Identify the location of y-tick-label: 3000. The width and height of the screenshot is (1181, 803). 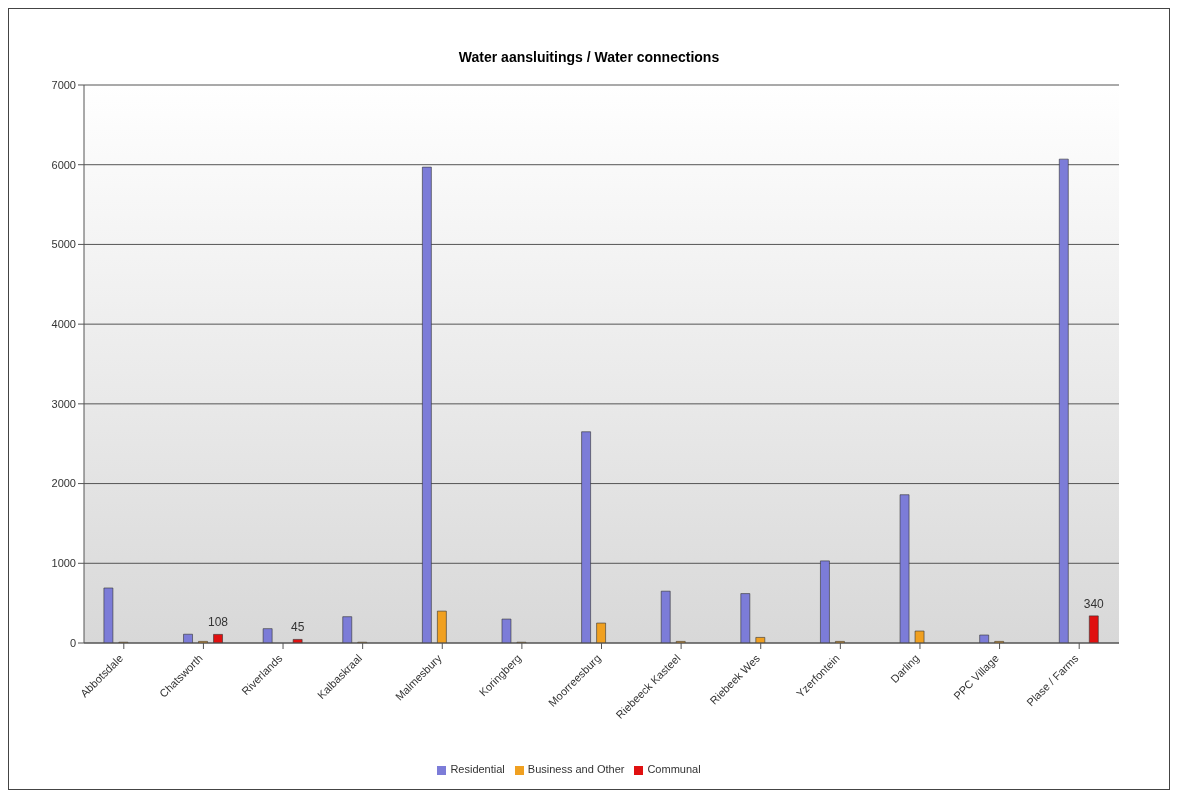
(63, 403).